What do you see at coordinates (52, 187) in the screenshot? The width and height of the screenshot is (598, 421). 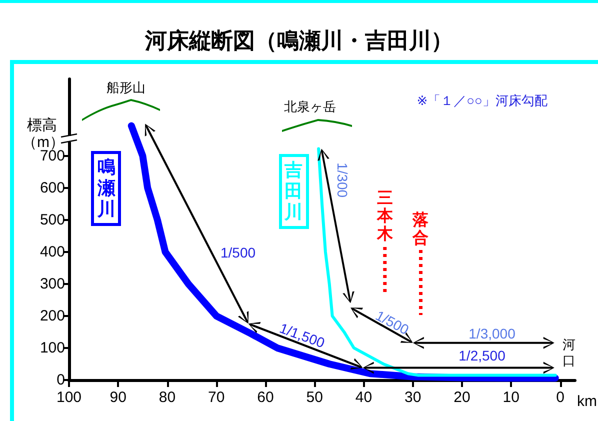 I see `y-tick-label: 600` at bounding box center [52, 187].